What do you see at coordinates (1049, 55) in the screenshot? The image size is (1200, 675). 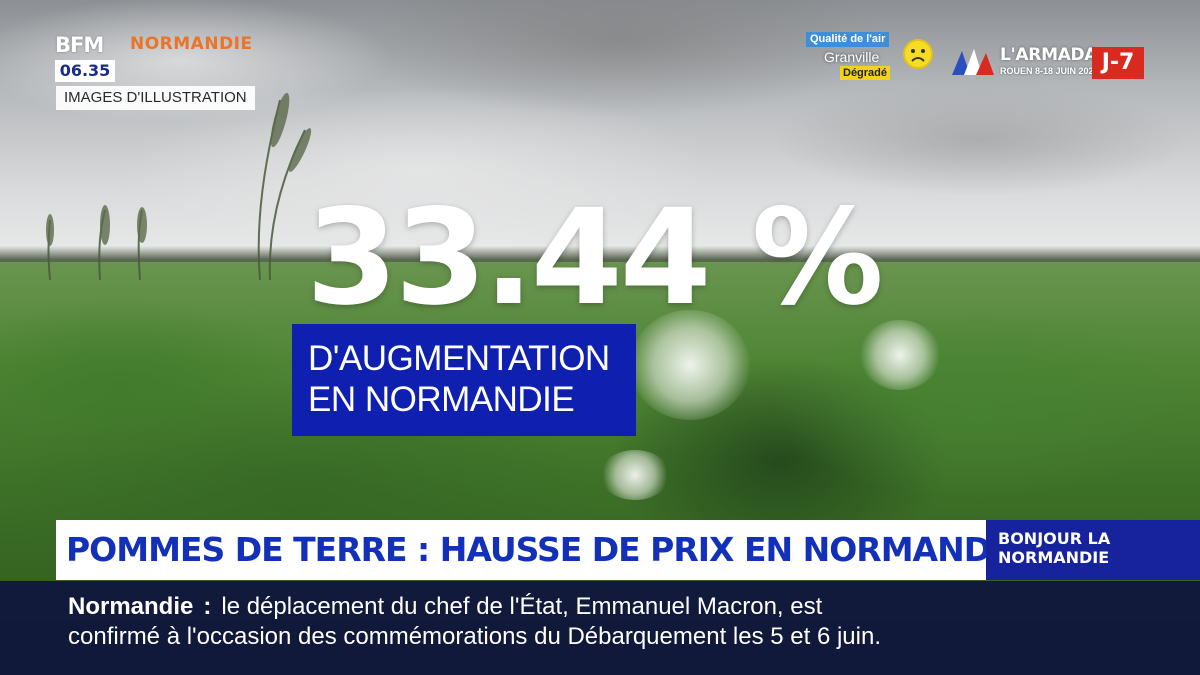 I see `armada-title: L'ARMADA` at bounding box center [1049, 55].